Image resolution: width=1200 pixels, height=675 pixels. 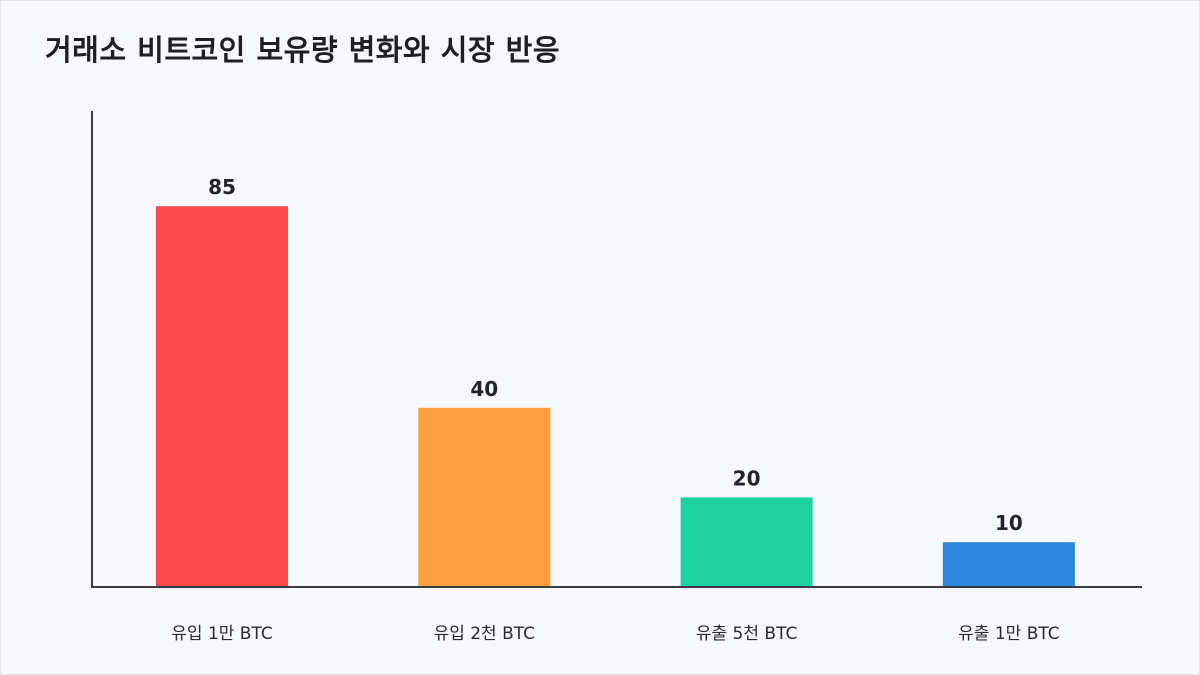 What do you see at coordinates (484, 634) in the screenshot?
I see `category-label-2: 유입 2천 BTC` at bounding box center [484, 634].